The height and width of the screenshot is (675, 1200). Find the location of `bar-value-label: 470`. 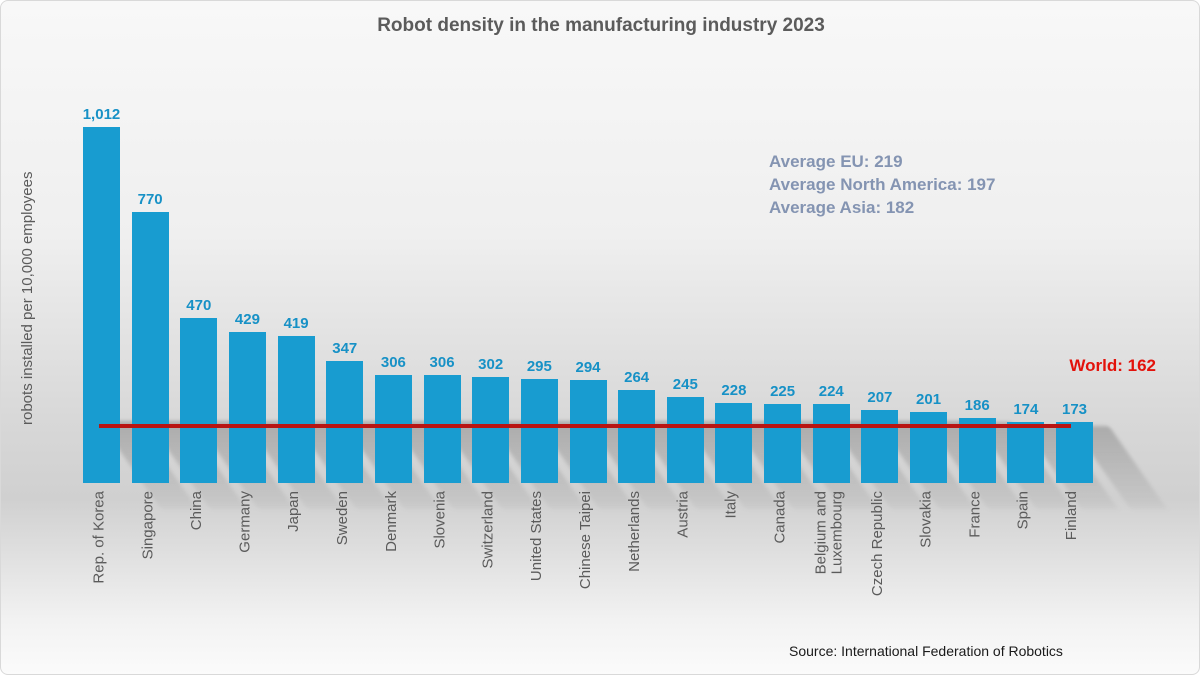

bar-value-label: 470 is located at coordinates (199, 305).